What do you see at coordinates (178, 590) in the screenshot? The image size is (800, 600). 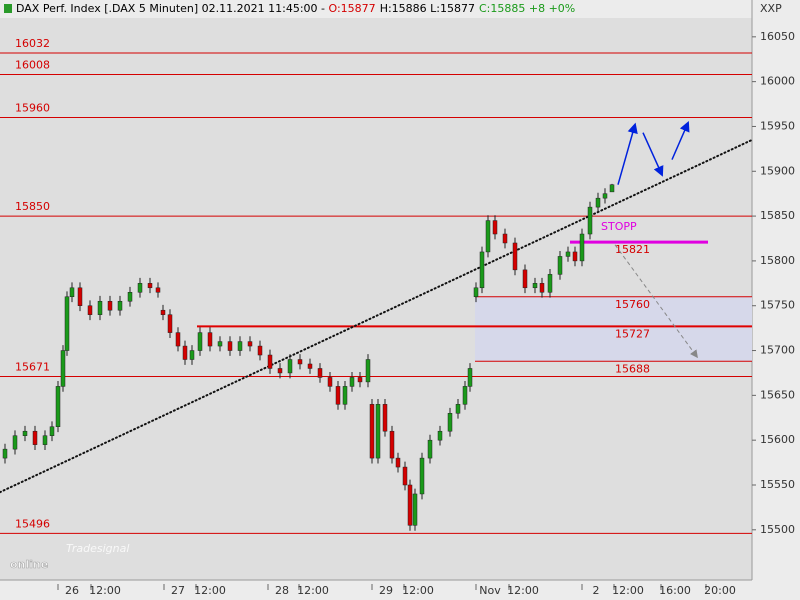 I see `x-tick-label: 27` at bounding box center [178, 590].